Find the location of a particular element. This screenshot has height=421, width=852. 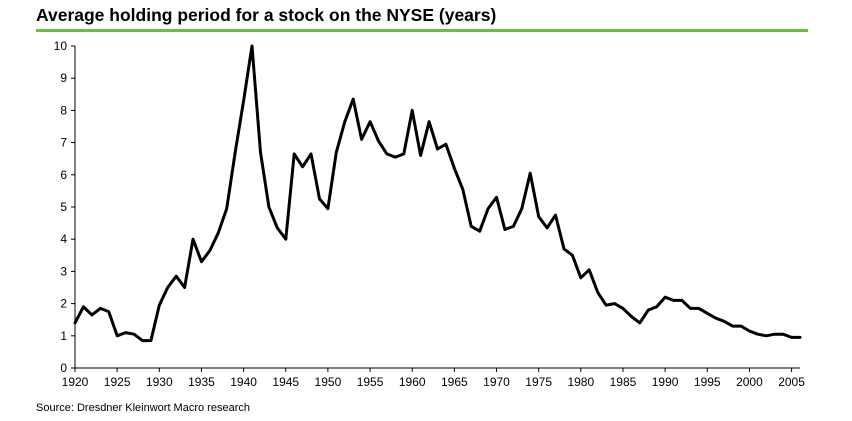

x-tick-label: 1935 is located at coordinates (201, 382).